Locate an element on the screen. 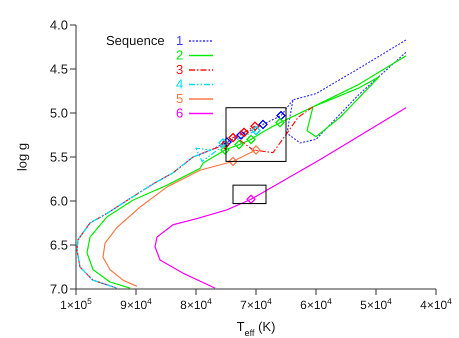 This screenshot has height=338, width=459. x-tick-label: 8×10$^{4}$ is located at coordinates (196, 304).